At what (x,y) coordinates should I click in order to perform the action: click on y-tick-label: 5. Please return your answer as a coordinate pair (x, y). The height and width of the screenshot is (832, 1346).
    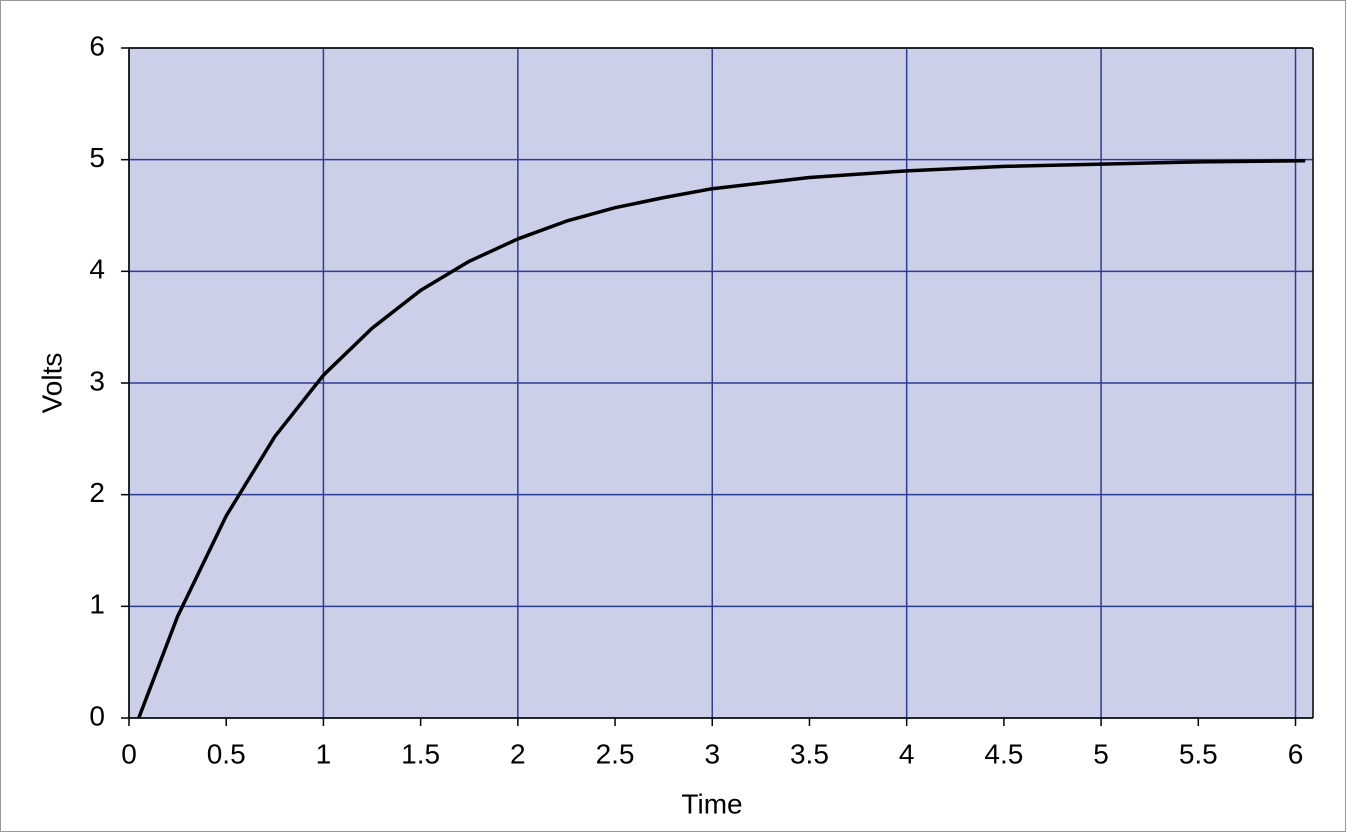
    Looking at the image, I should click on (97, 157).